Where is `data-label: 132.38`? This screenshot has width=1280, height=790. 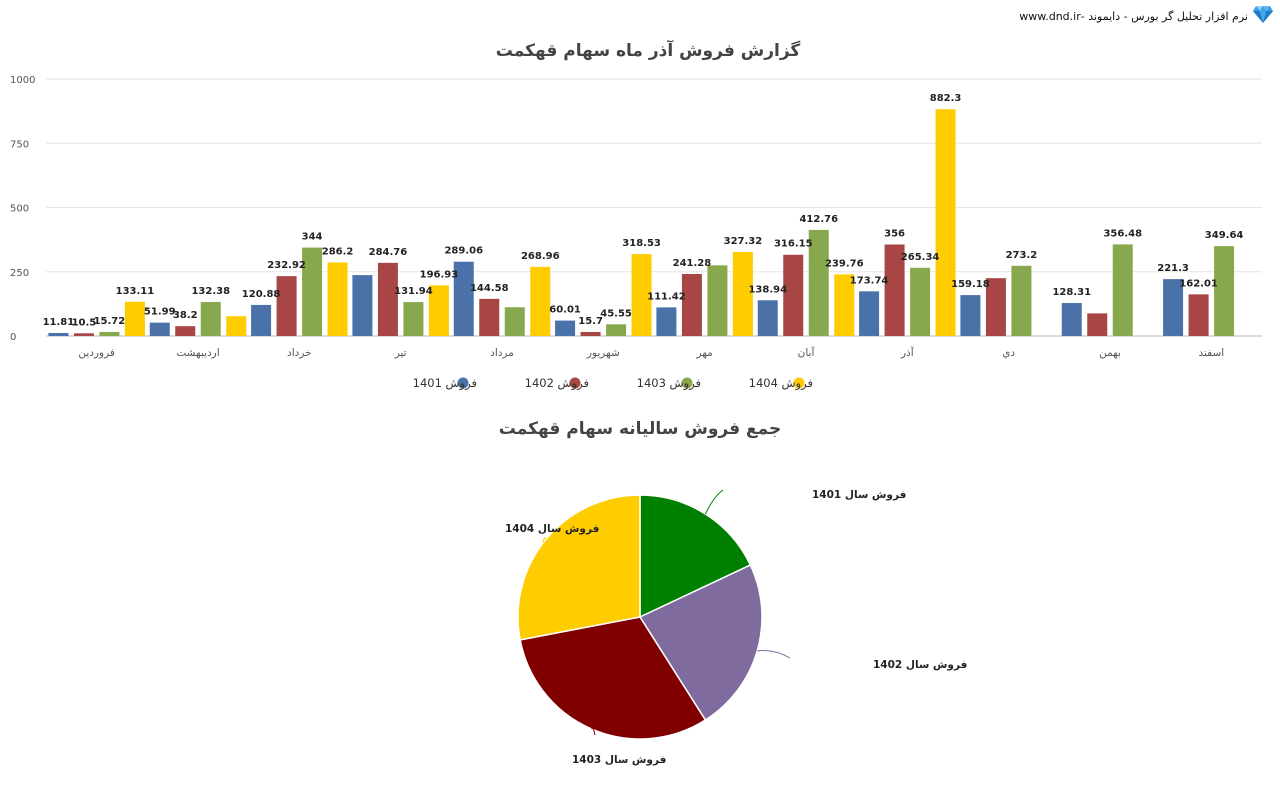 data-label: 132.38 is located at coordinates (210, 291).